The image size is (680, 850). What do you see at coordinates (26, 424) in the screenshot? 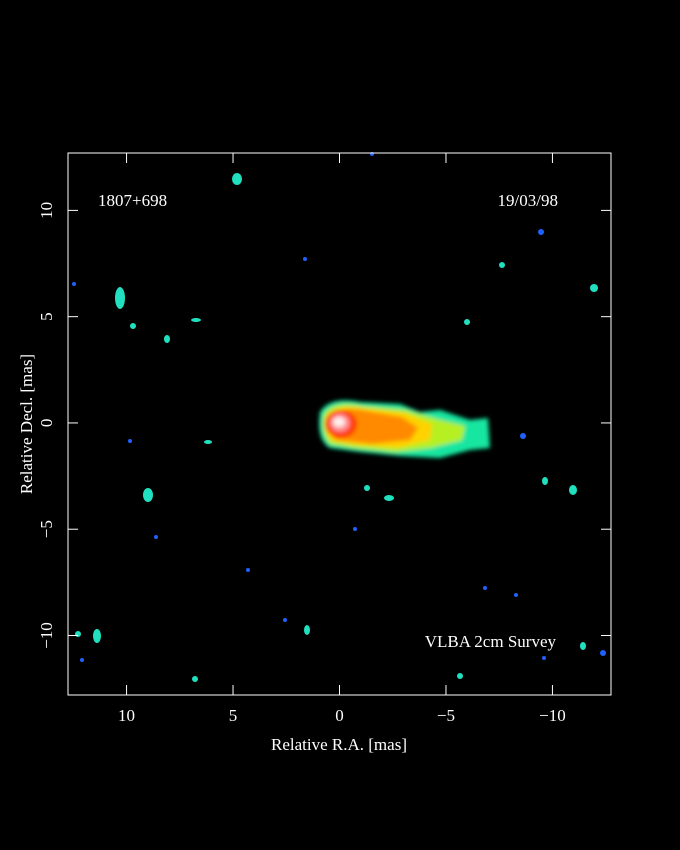
I see `y-axis-label: Relative Decl. [mas]` at bounding box center [26, 424].